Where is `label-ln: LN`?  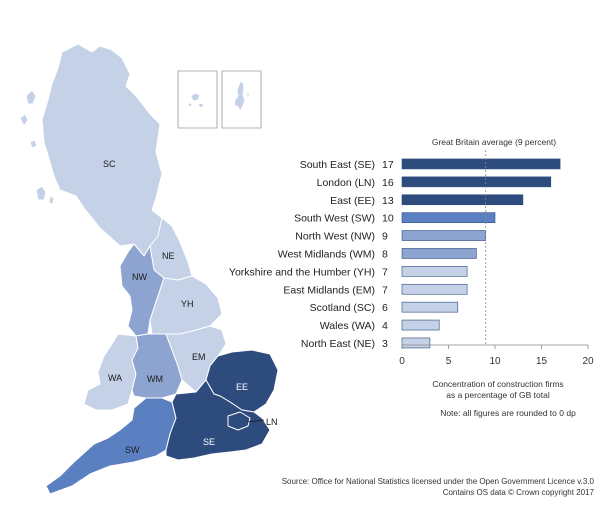
label-ln: LN is located at coordinates (272, 422).